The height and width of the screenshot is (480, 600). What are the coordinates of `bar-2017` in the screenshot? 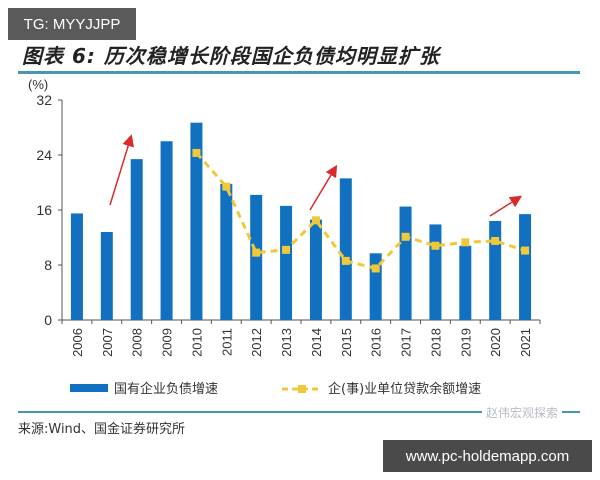 It's located at (405, 263).